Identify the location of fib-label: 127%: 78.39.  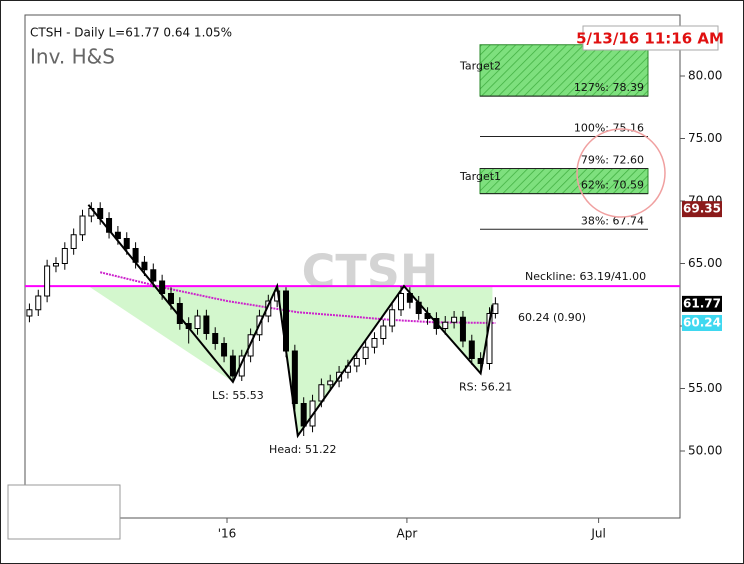
(609, 87).